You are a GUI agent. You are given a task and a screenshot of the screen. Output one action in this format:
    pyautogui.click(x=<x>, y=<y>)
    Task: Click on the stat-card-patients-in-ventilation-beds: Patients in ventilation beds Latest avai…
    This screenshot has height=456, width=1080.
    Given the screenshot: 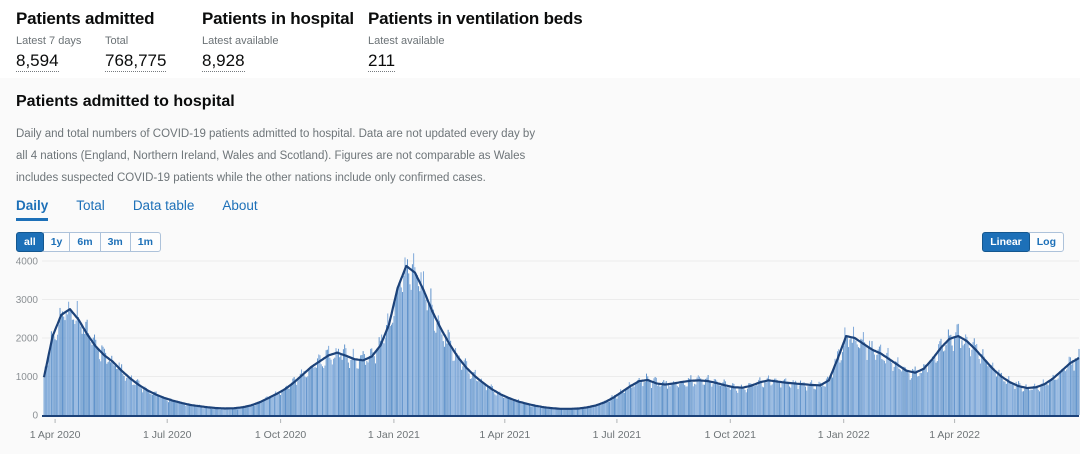 What is the action you would take?
    pyautogui.click(x=475, y=40)
    